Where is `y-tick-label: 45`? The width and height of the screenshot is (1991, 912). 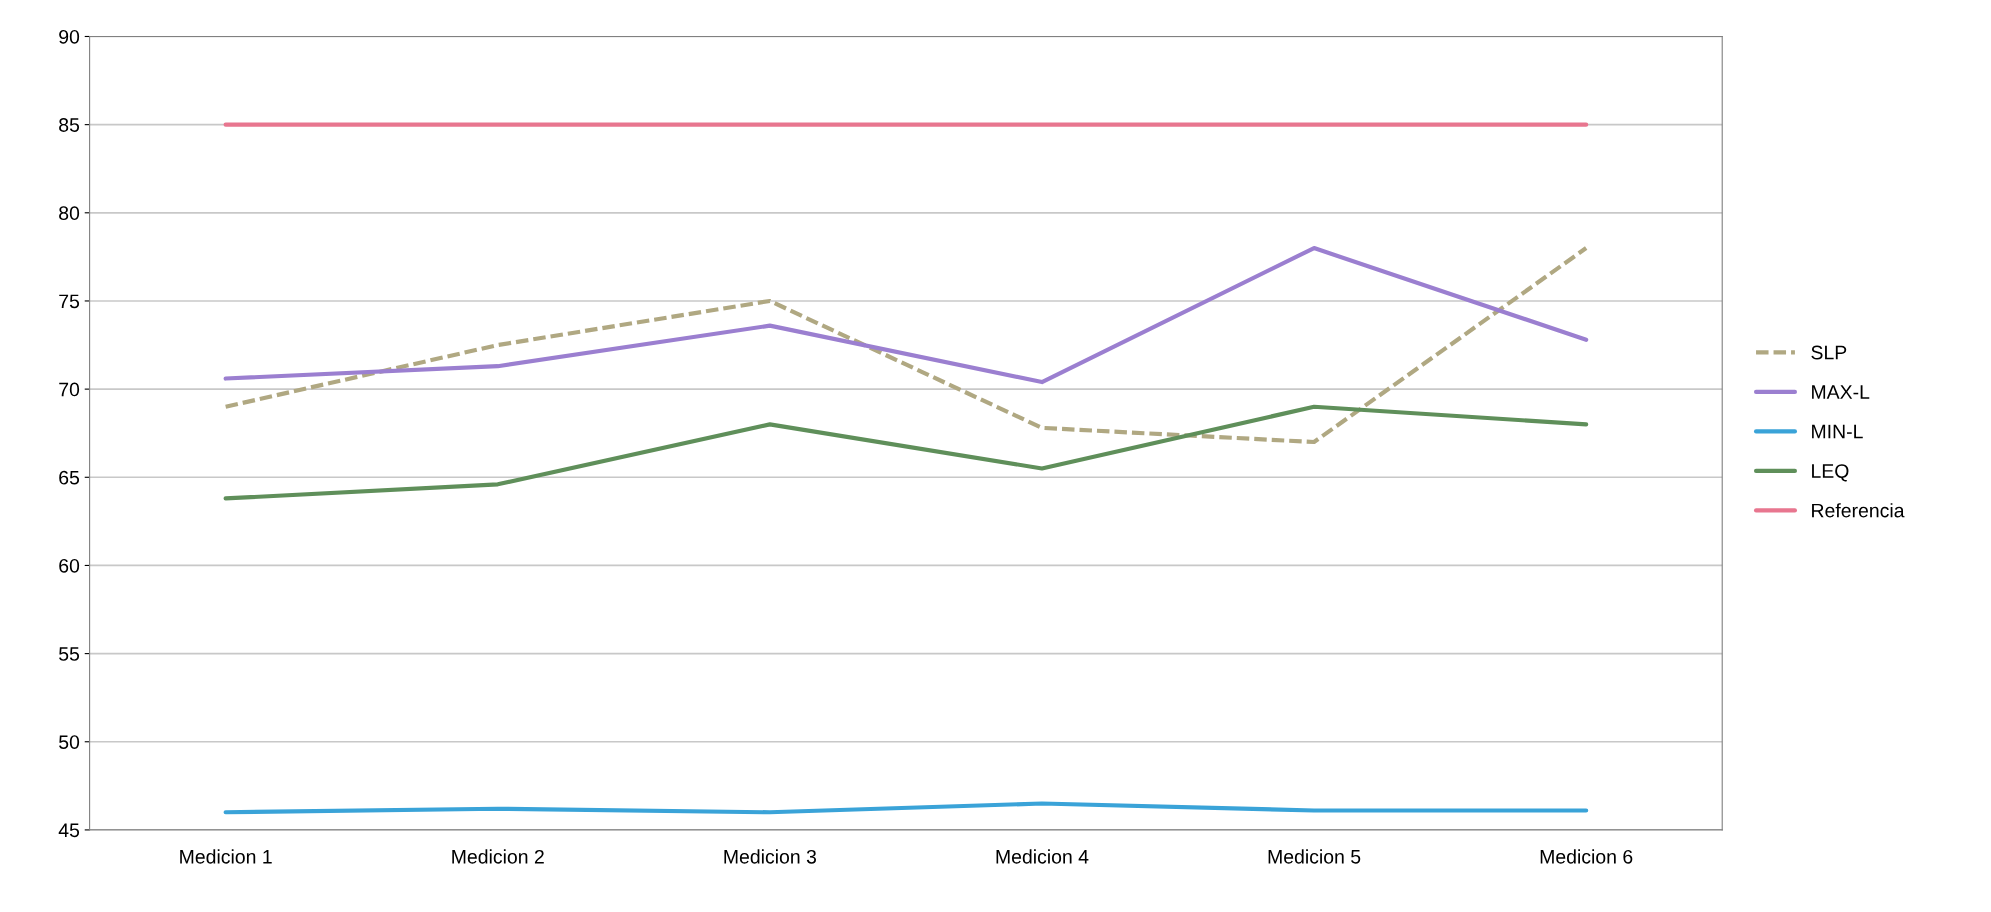 y-tick-label: 45 is located at coordinates (69, 830).